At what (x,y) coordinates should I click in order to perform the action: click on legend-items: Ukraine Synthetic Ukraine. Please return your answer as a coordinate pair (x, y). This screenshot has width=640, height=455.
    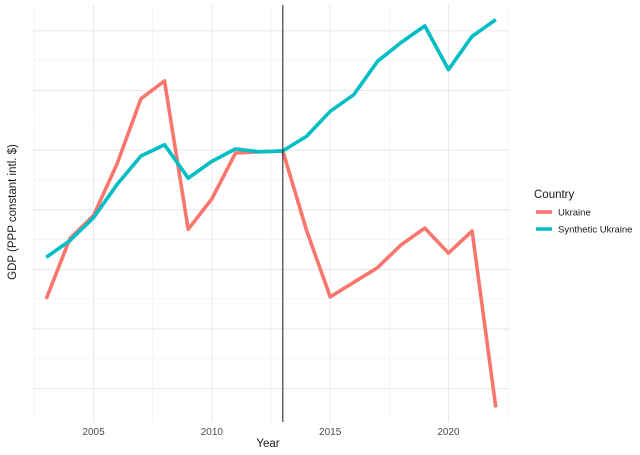
    Looking at the image, I should click on (584, 222).